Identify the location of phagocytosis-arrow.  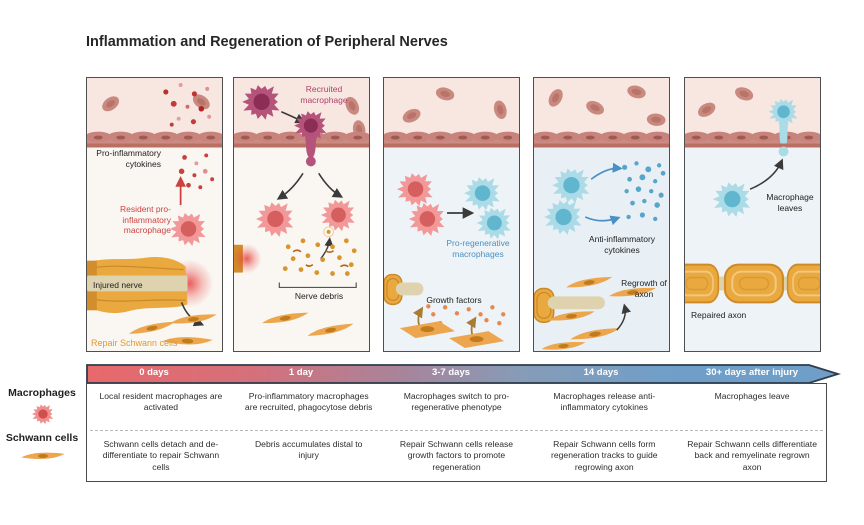
(327, 248).